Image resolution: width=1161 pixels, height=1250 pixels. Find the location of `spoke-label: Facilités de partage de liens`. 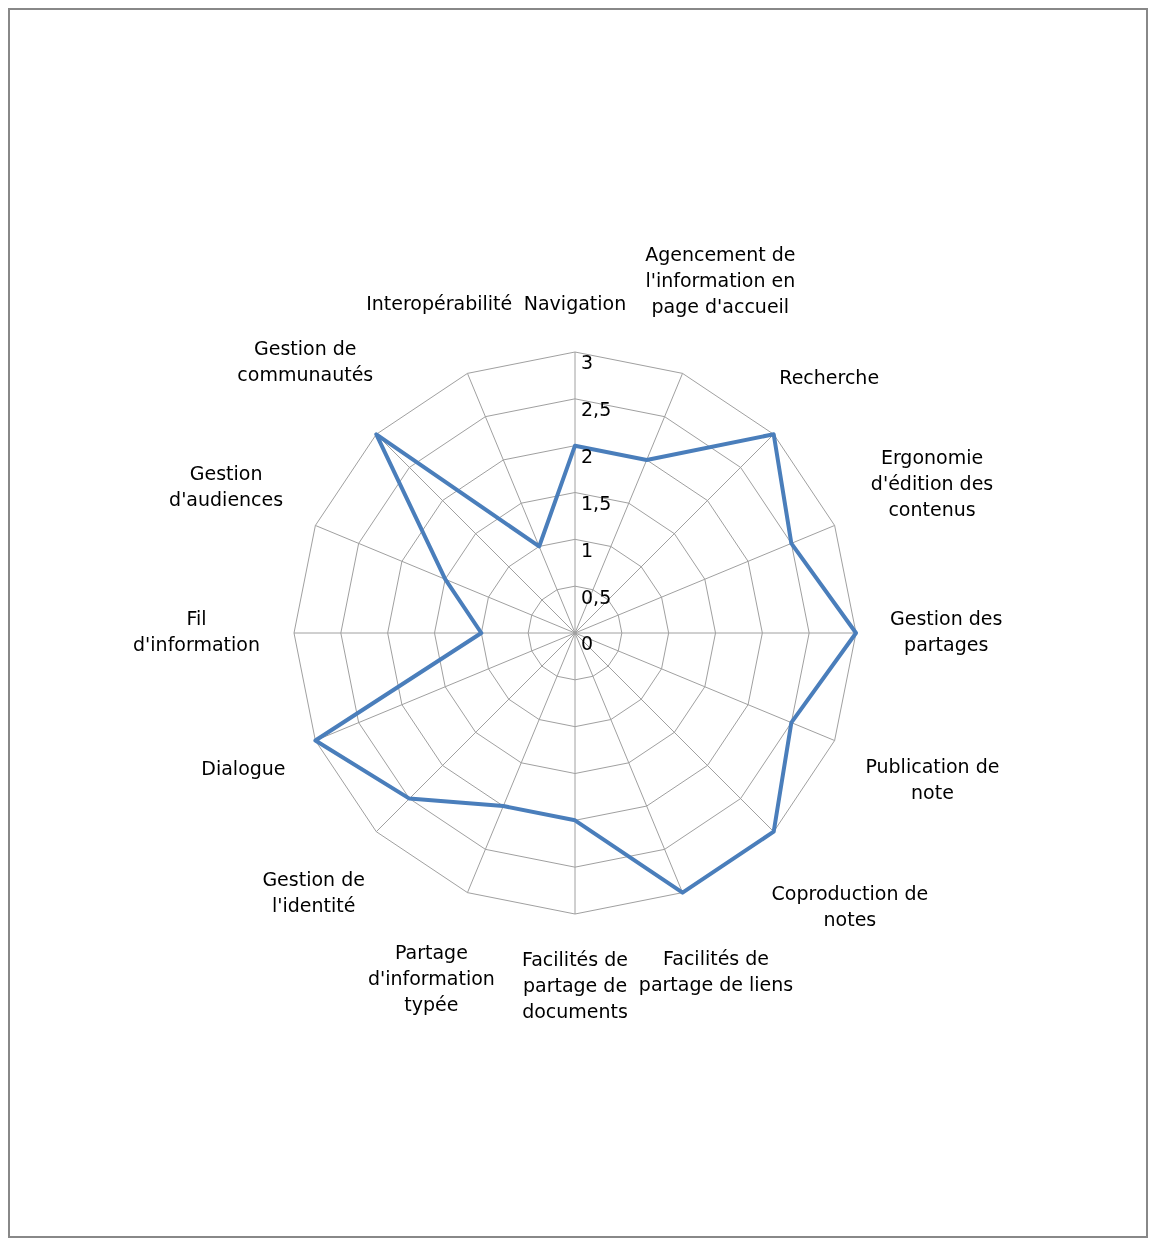

spoke-label: Facilités de partage de liens is located at coordinates (716, 971).